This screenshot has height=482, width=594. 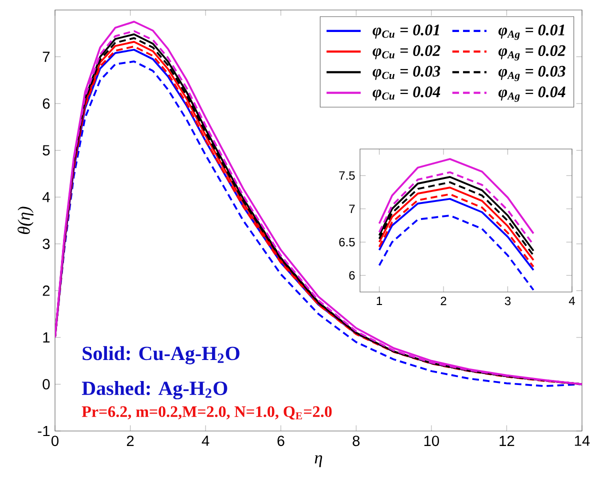 What do you see at coordinates (406, 31) in the screenshot?
I see `legend-label: φ$_{Cu}$ = 0.01` at bounding box center [406, 31].